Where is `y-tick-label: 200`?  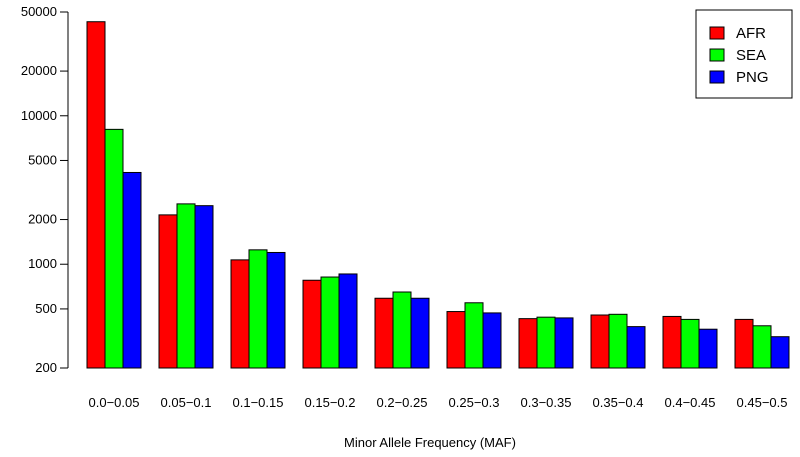 y-tick-label: 200 is located at coordinates (46, 367).